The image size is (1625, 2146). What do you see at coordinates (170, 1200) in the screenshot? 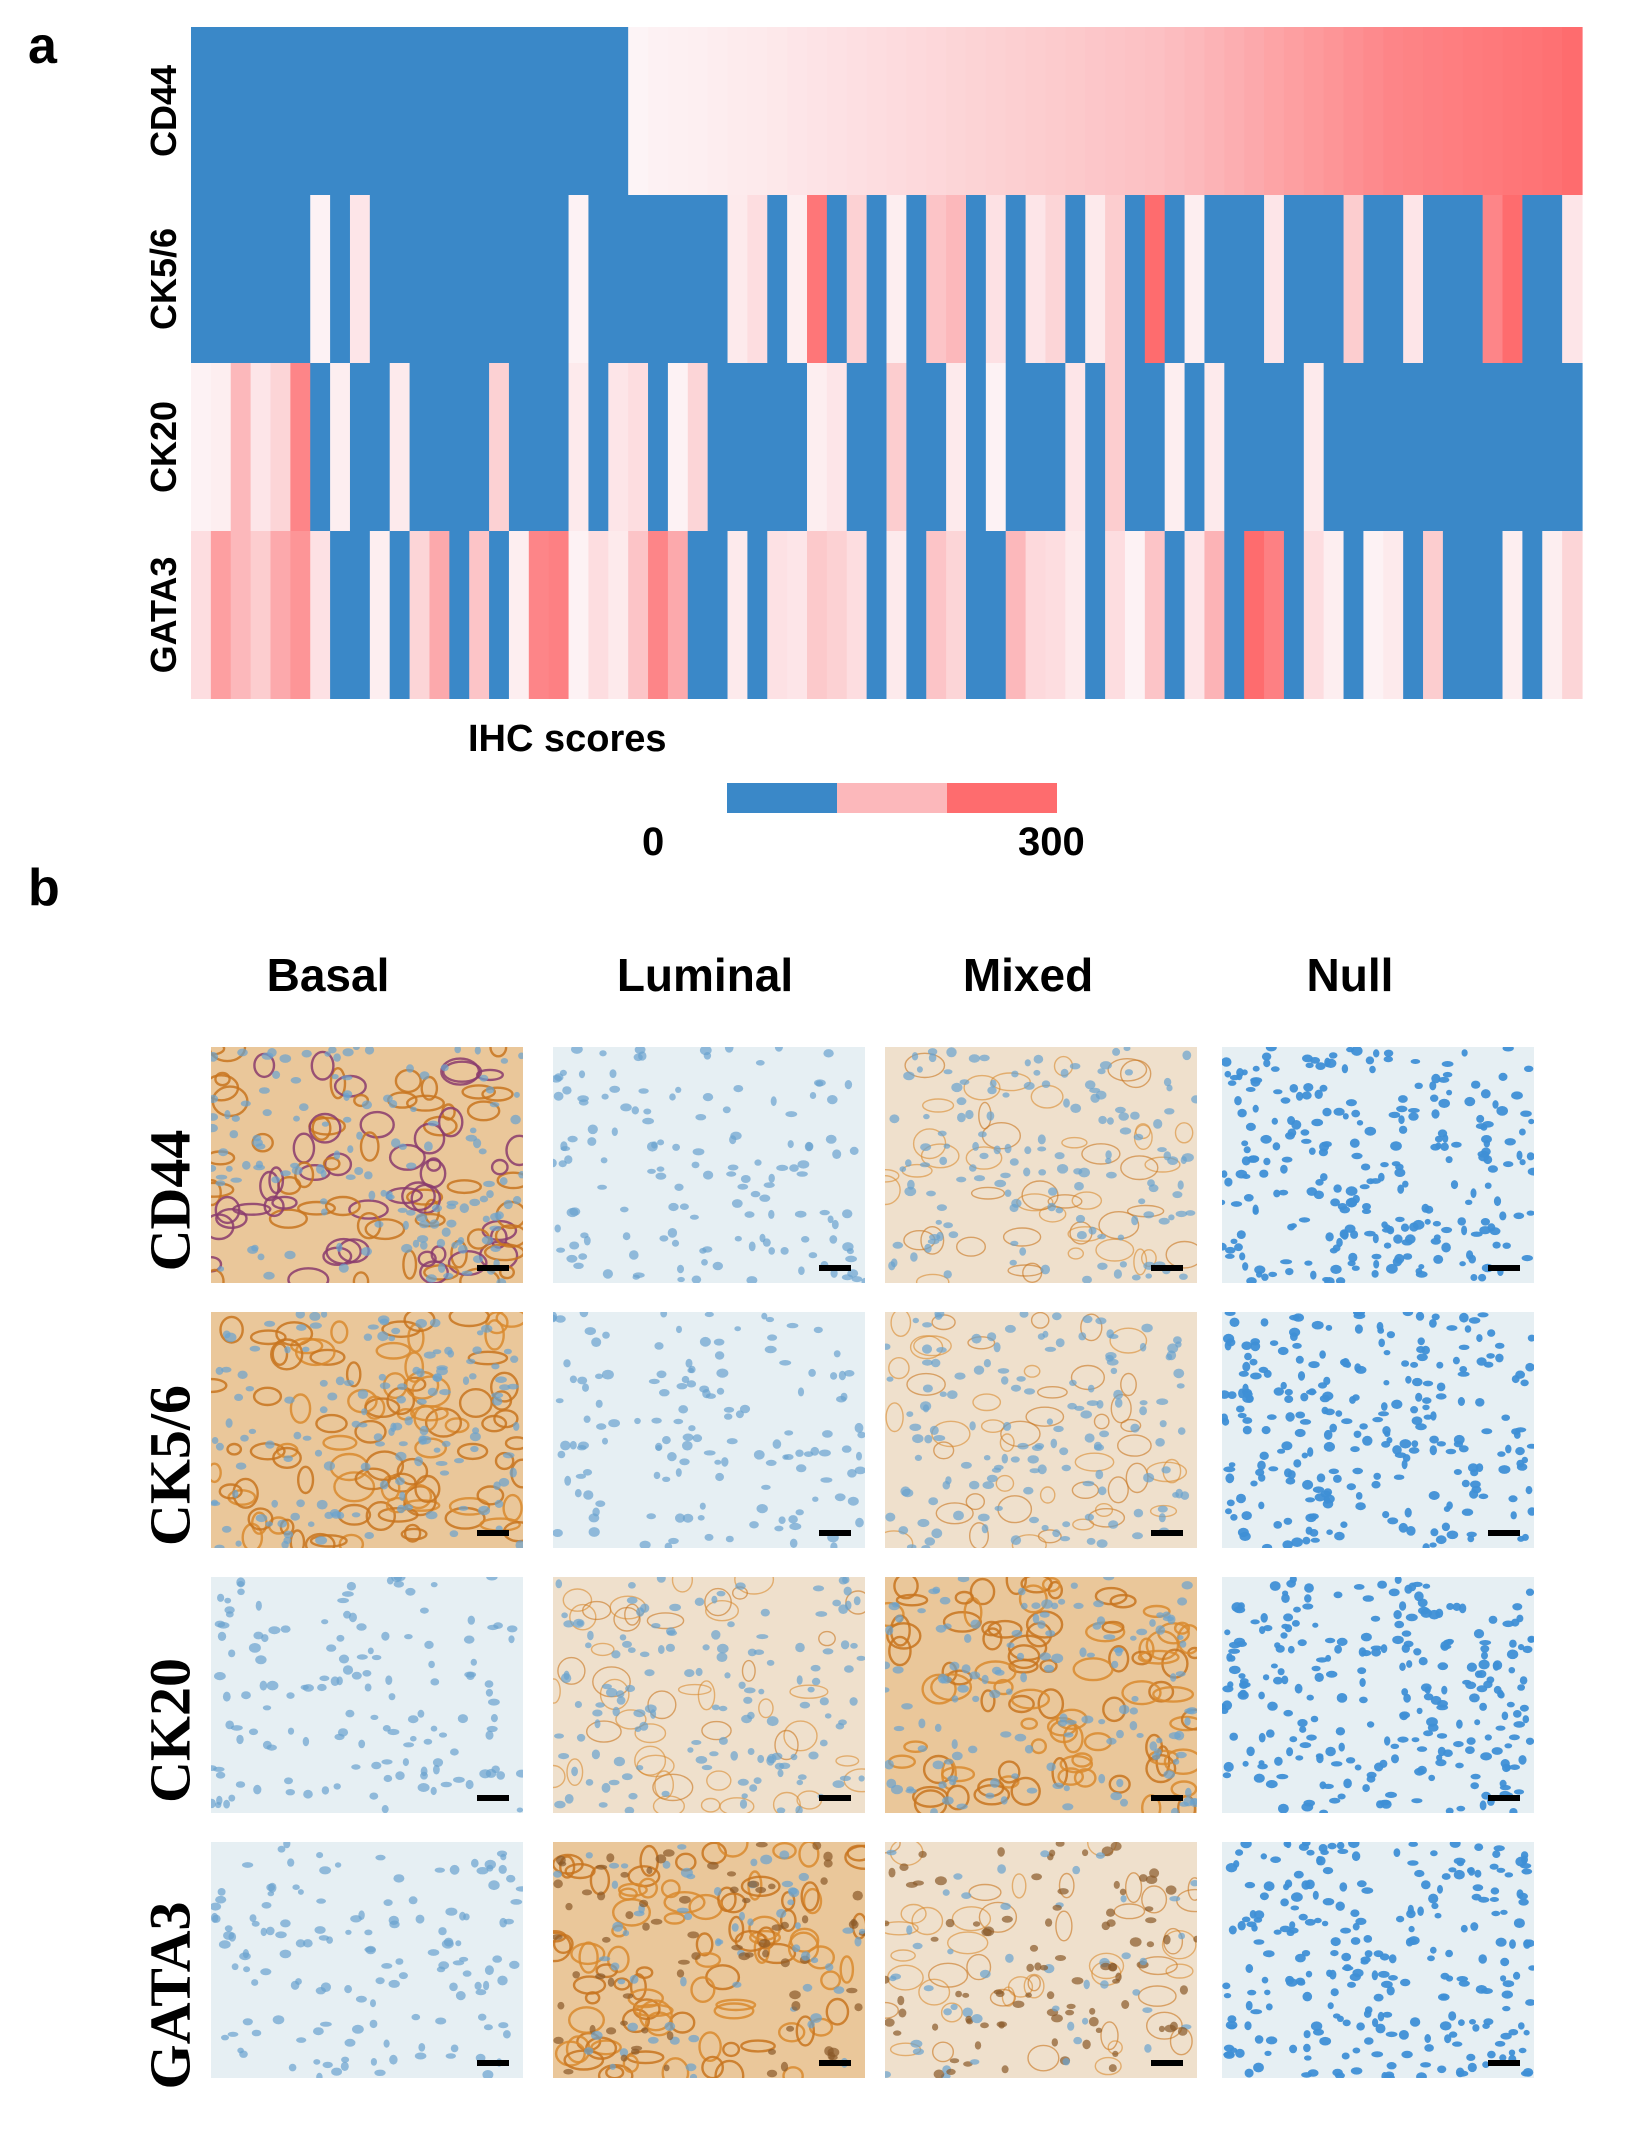
I see `row-header-cd44: CD44` at bounding box center [170, 1200].